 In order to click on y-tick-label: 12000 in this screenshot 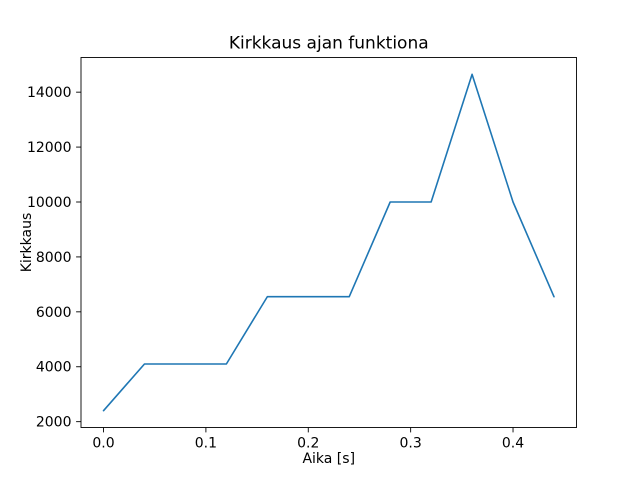, I will do `click(49, 148)`.